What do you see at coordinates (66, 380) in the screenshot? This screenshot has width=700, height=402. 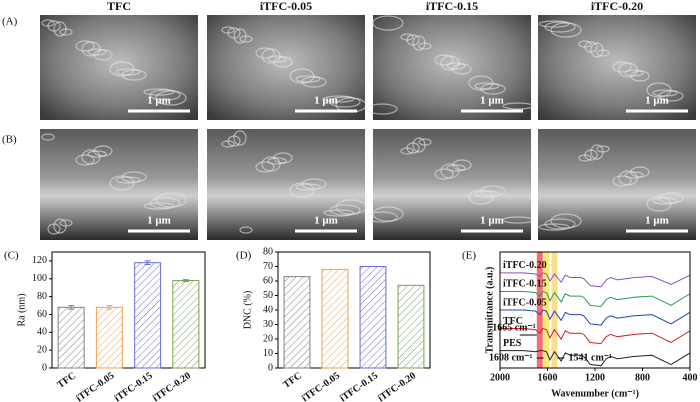 I see `x-tick-label: TFC` at bounding box center [66, 380].